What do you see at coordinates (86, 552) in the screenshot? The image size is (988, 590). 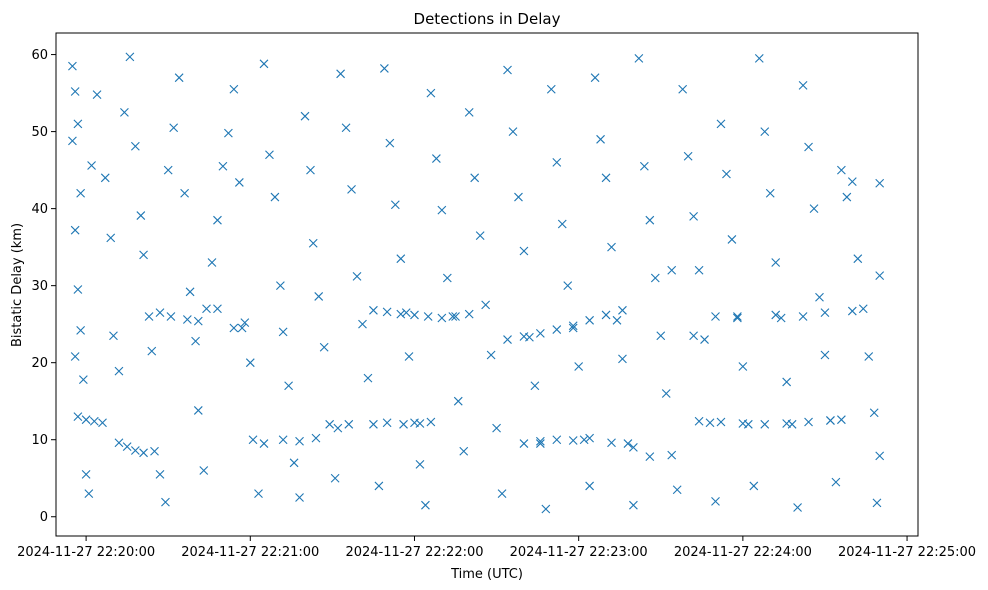 I see `x-tick-label: 2024-11-27 22:20:00` at bounding box center [86, 552].